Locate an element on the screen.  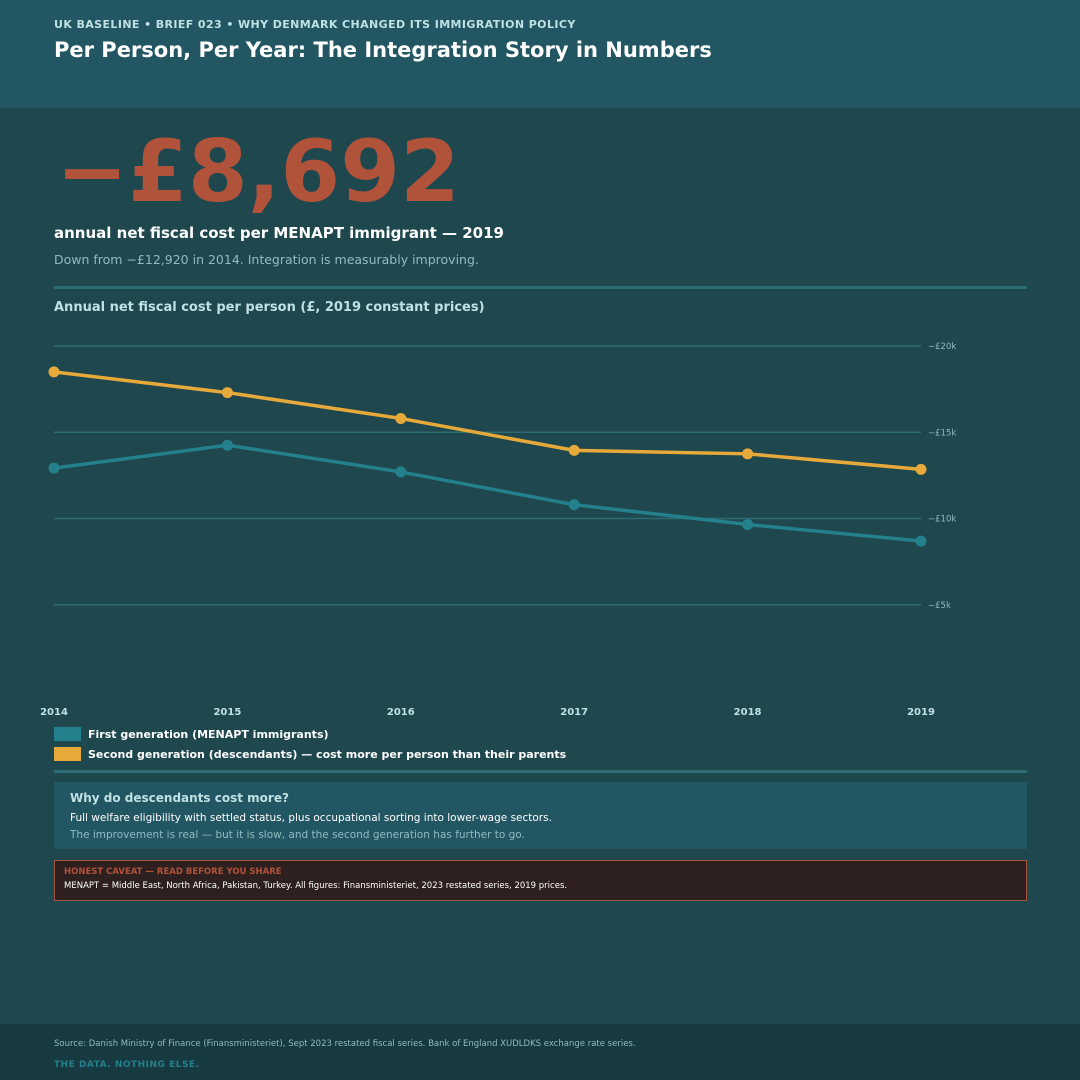
x-tick-label: 2014 is located at coordinates (54, 712).